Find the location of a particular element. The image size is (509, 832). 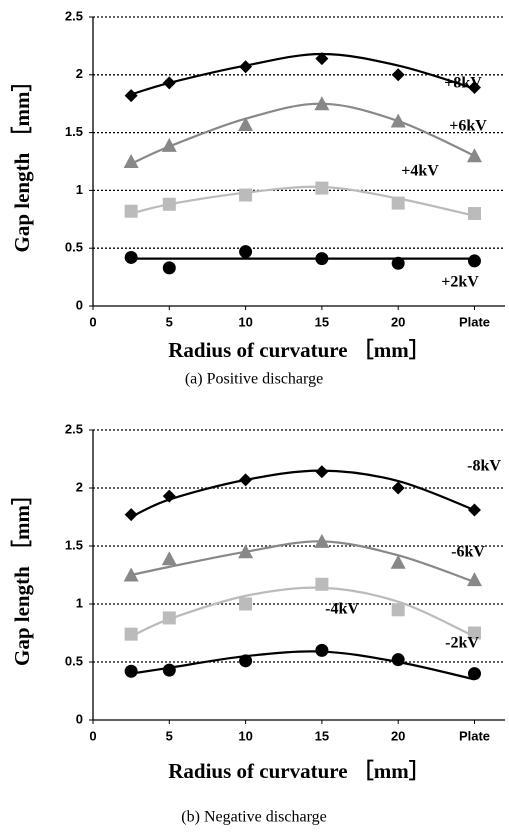

caption: (b) Negative discharge is located at coordinates (253, 817).